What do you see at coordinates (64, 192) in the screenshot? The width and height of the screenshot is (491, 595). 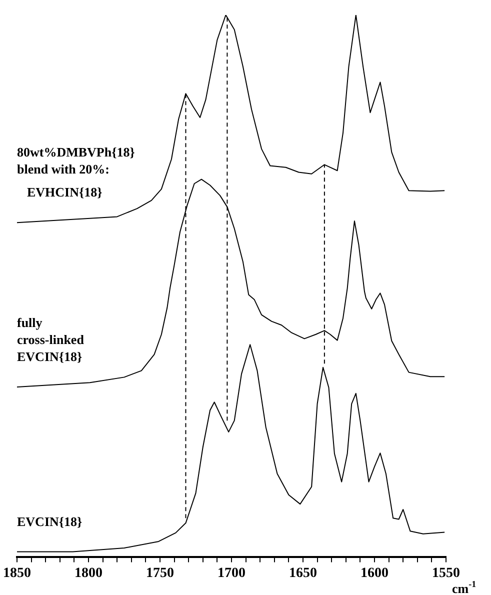 I see `series-label: EVHCIN{18}` at bounding box center [64, 192].